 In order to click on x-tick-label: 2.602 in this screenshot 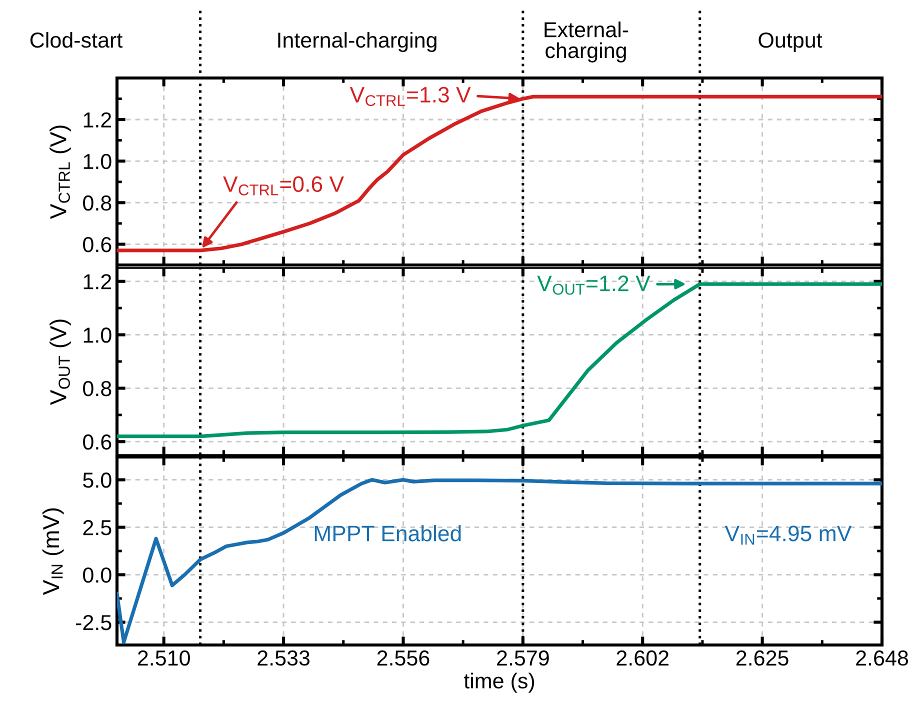, I will do `click(642, 658)`.